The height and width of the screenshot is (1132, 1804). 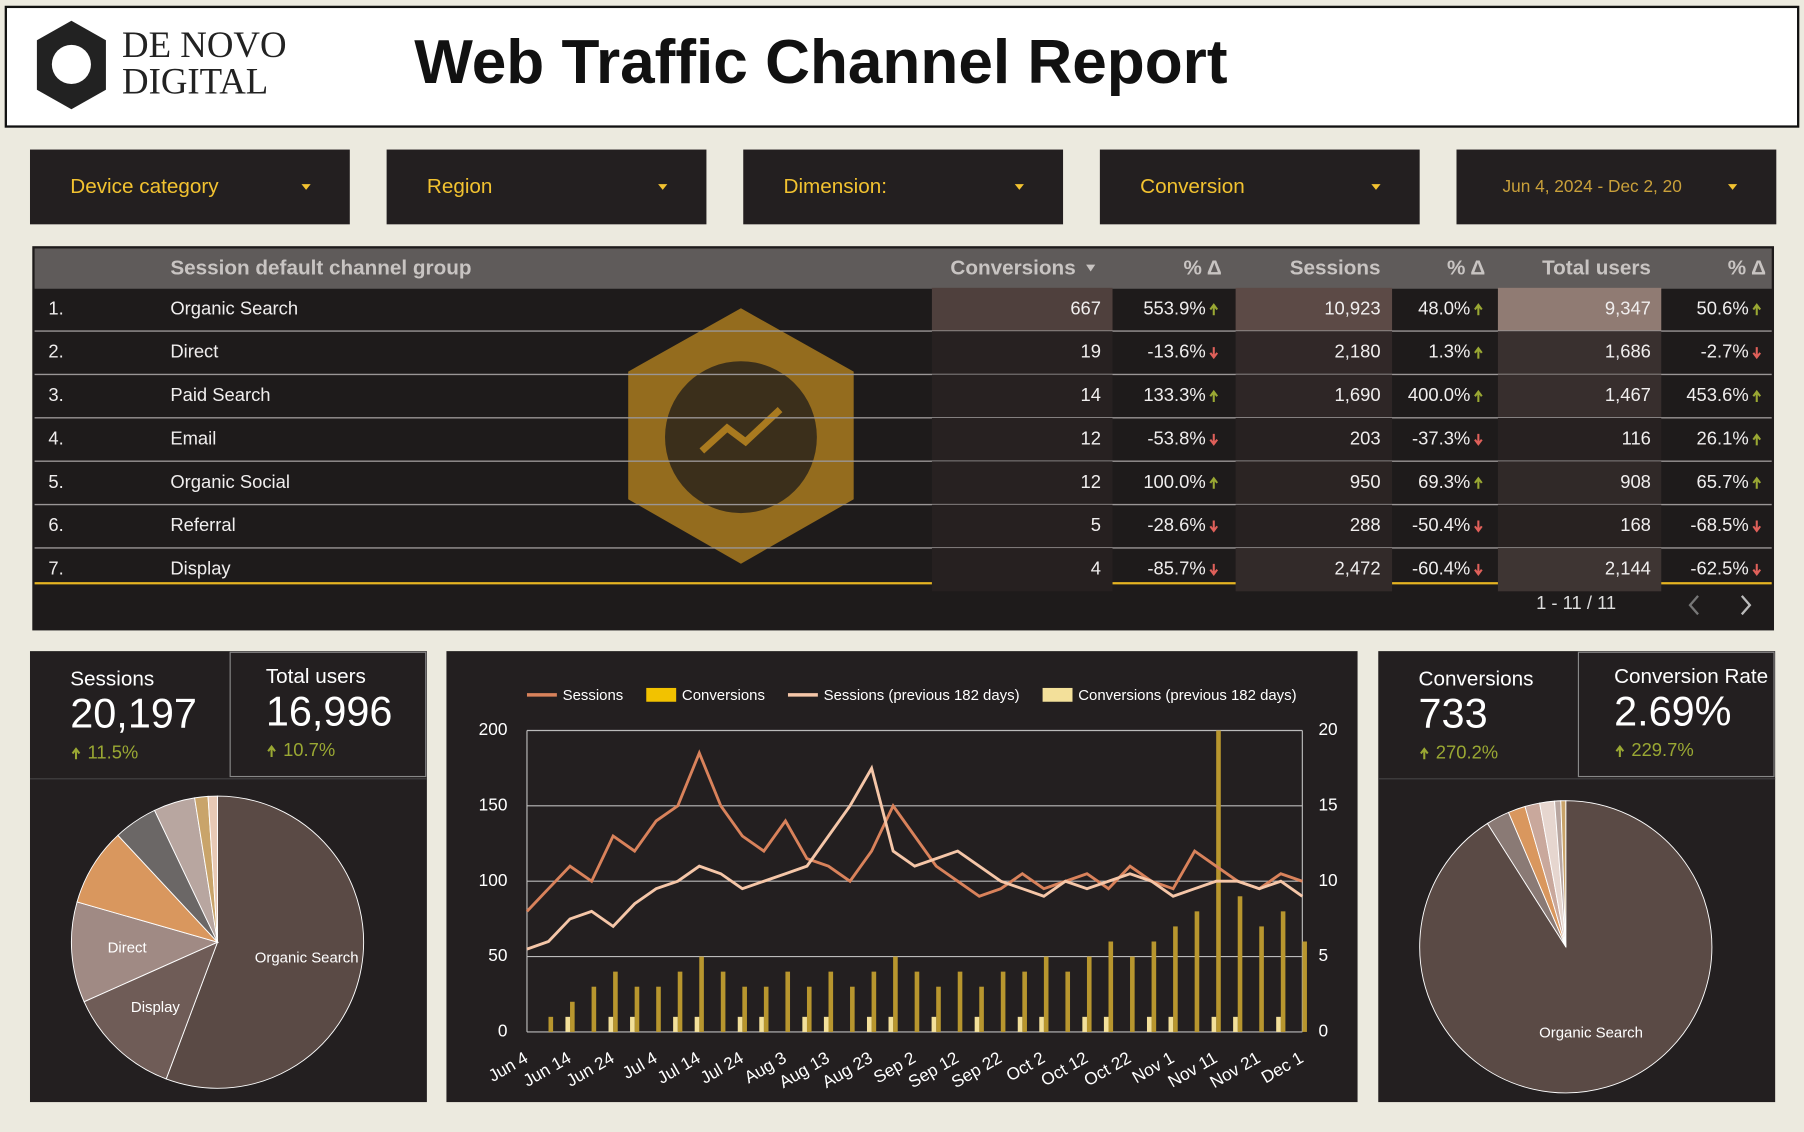 I want to click on table-cell: 2., so click(x=55, y=351).